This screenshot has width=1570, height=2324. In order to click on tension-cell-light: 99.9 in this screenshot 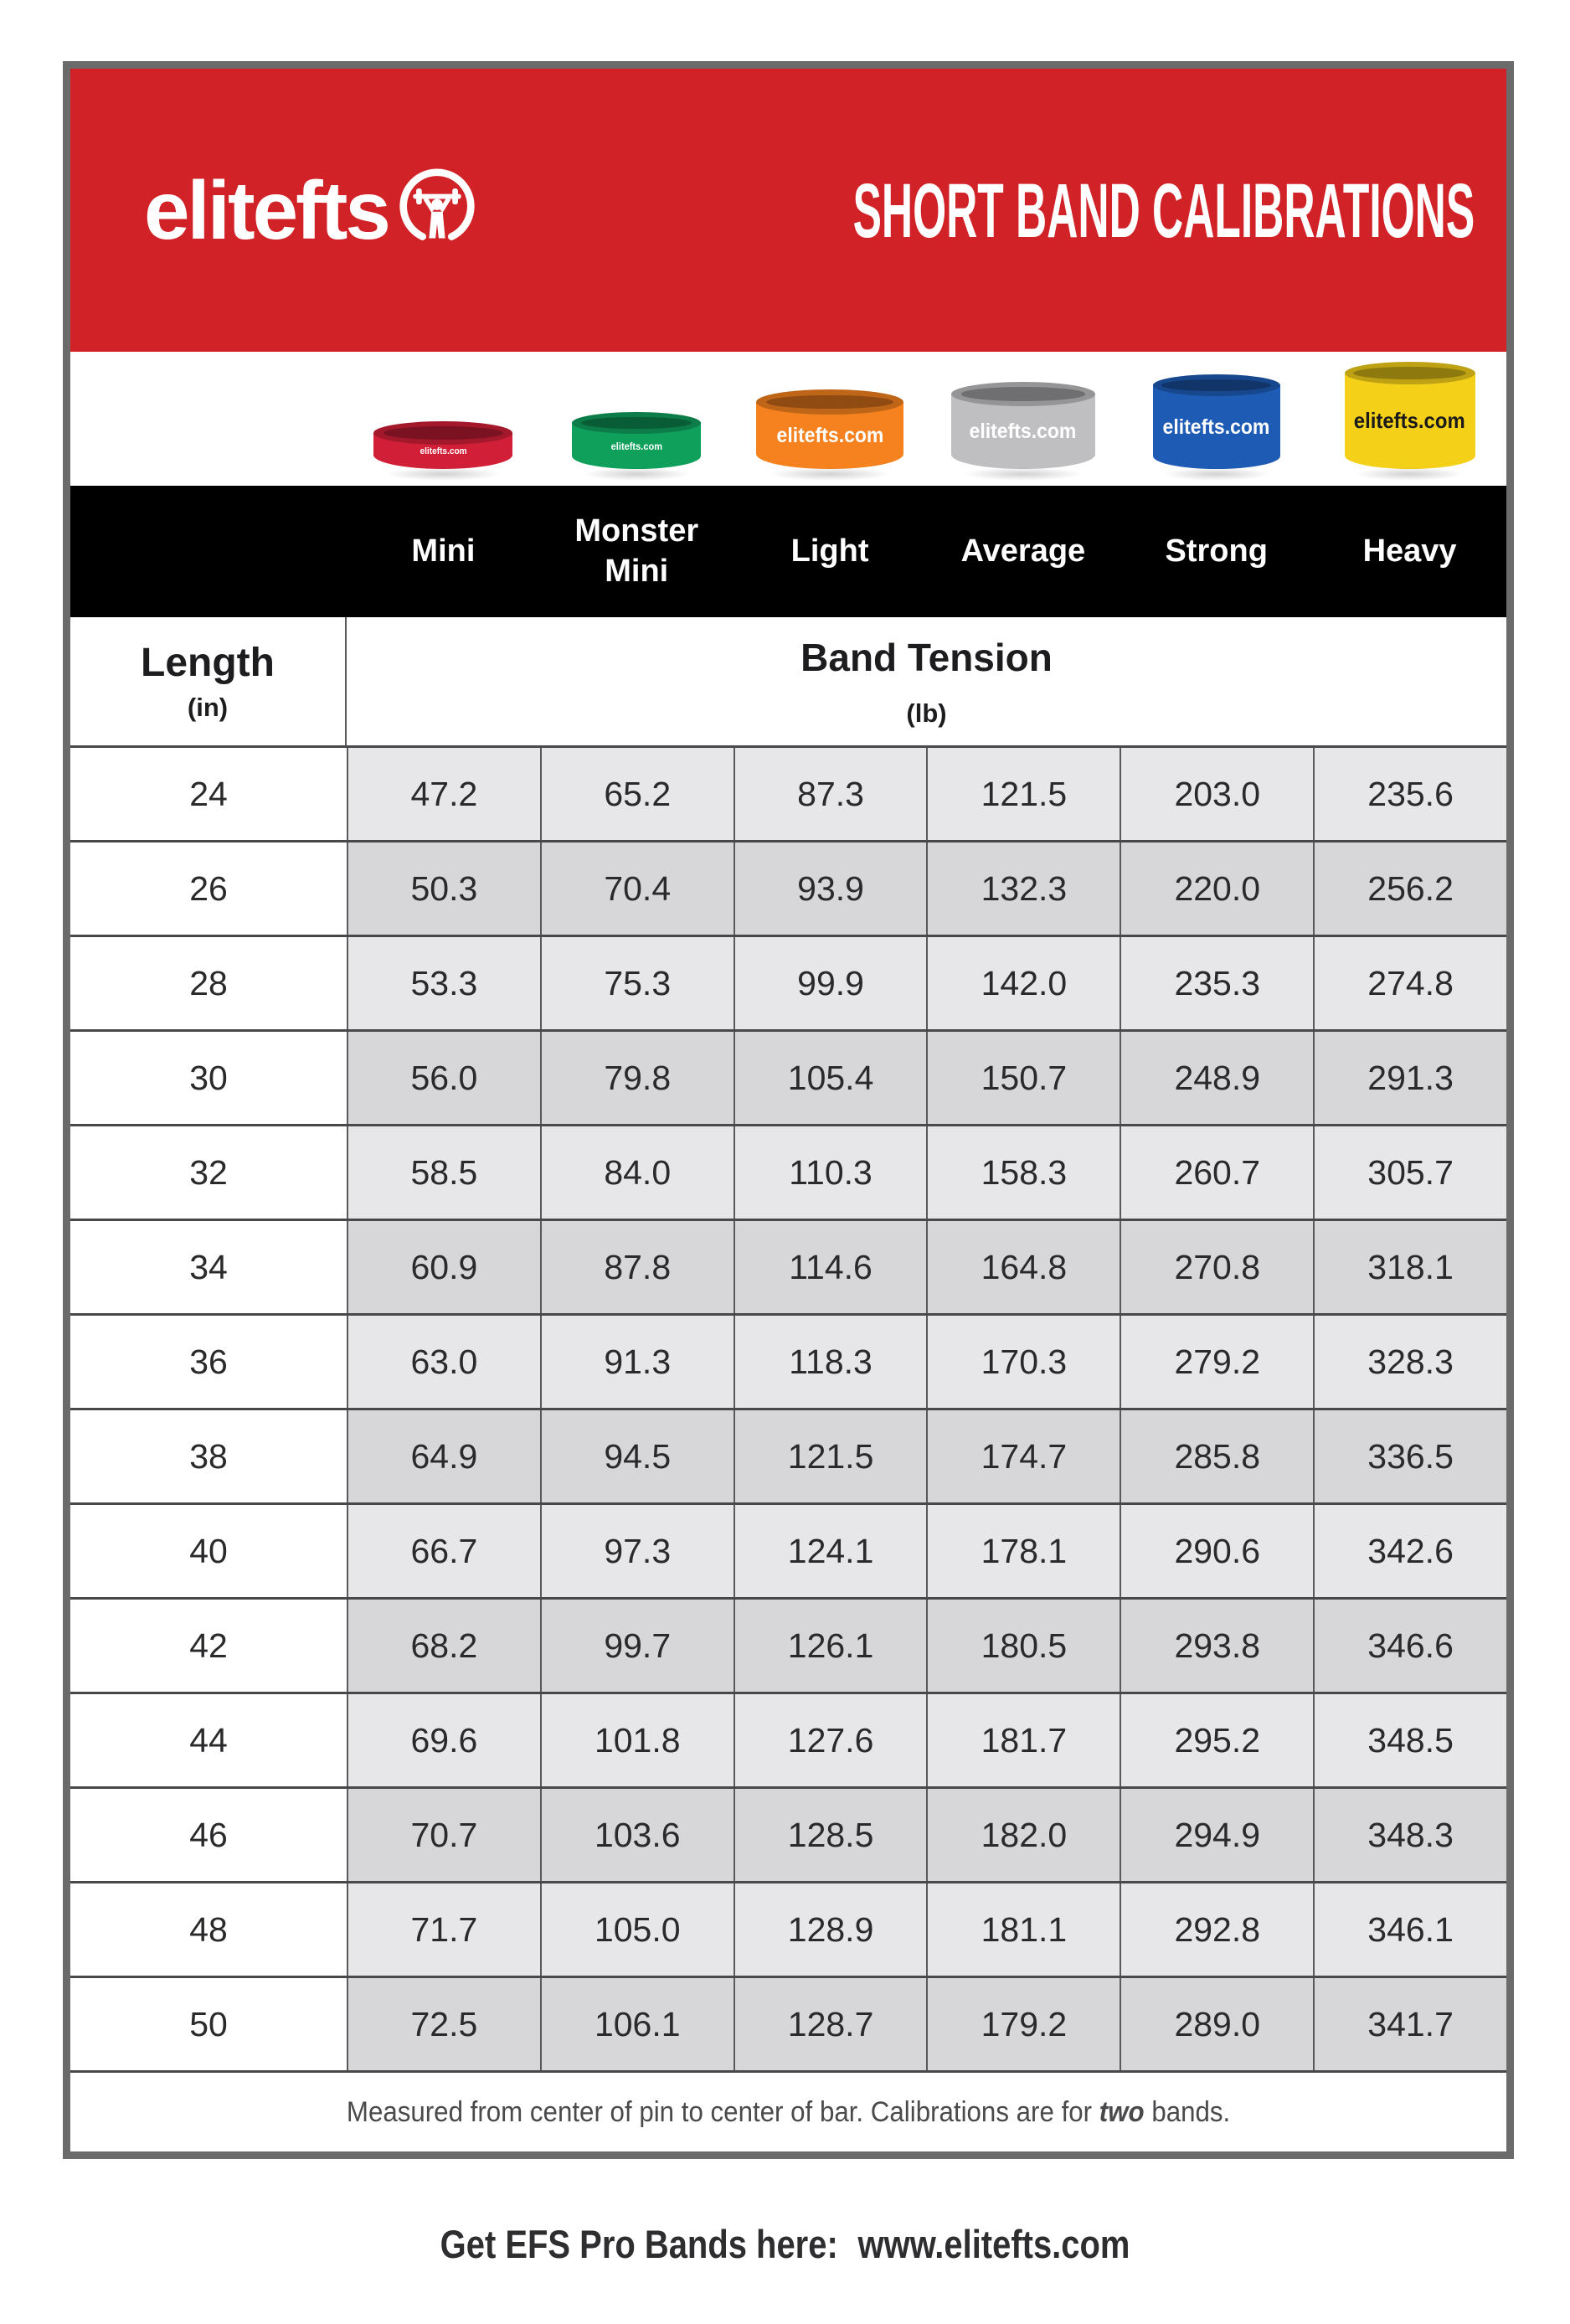, I will do `click(830, 983)`.